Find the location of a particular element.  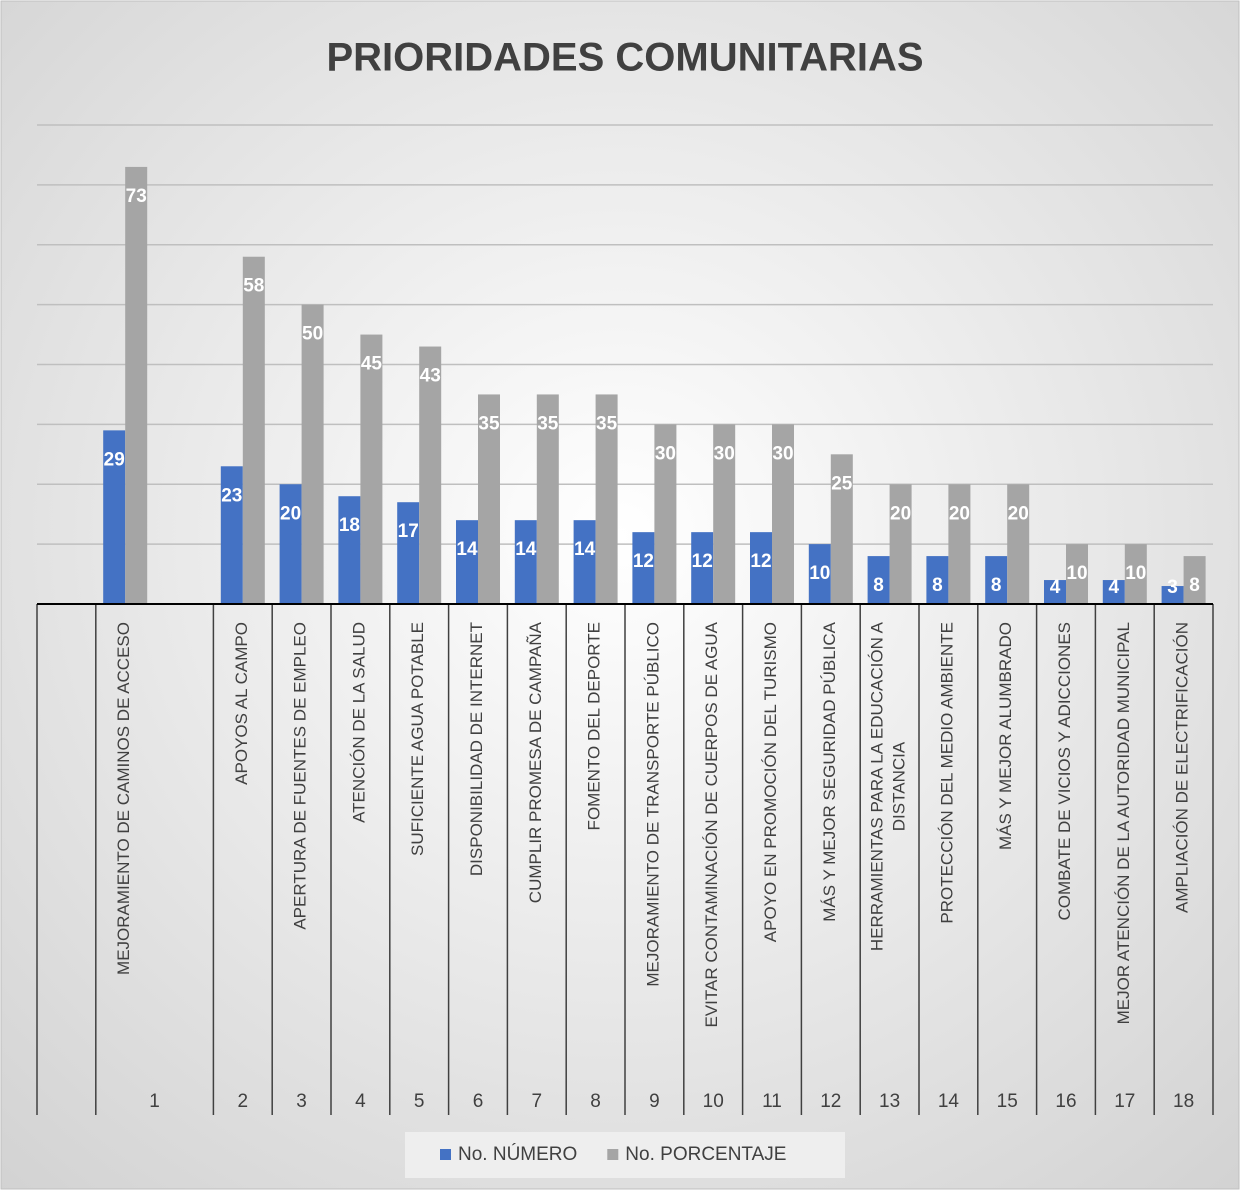

group-label: 13 is located at coordinates (889, 1101).